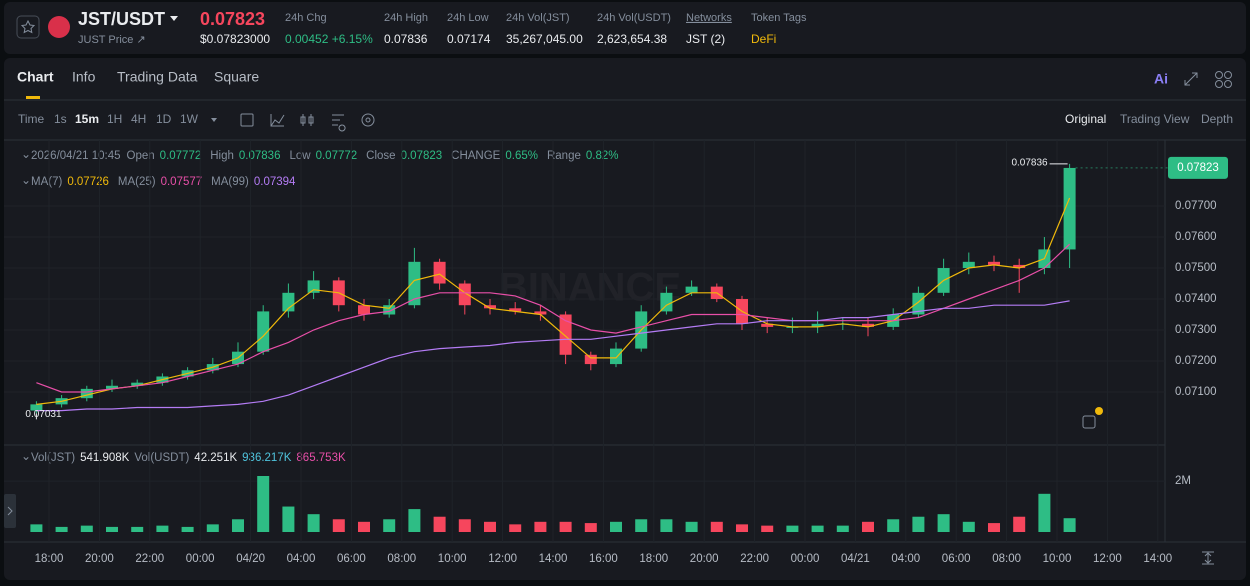 This screenshot has width=1250, height=586. I want to click on stat-label: 24h Vol(USDT), so click(634, 18).